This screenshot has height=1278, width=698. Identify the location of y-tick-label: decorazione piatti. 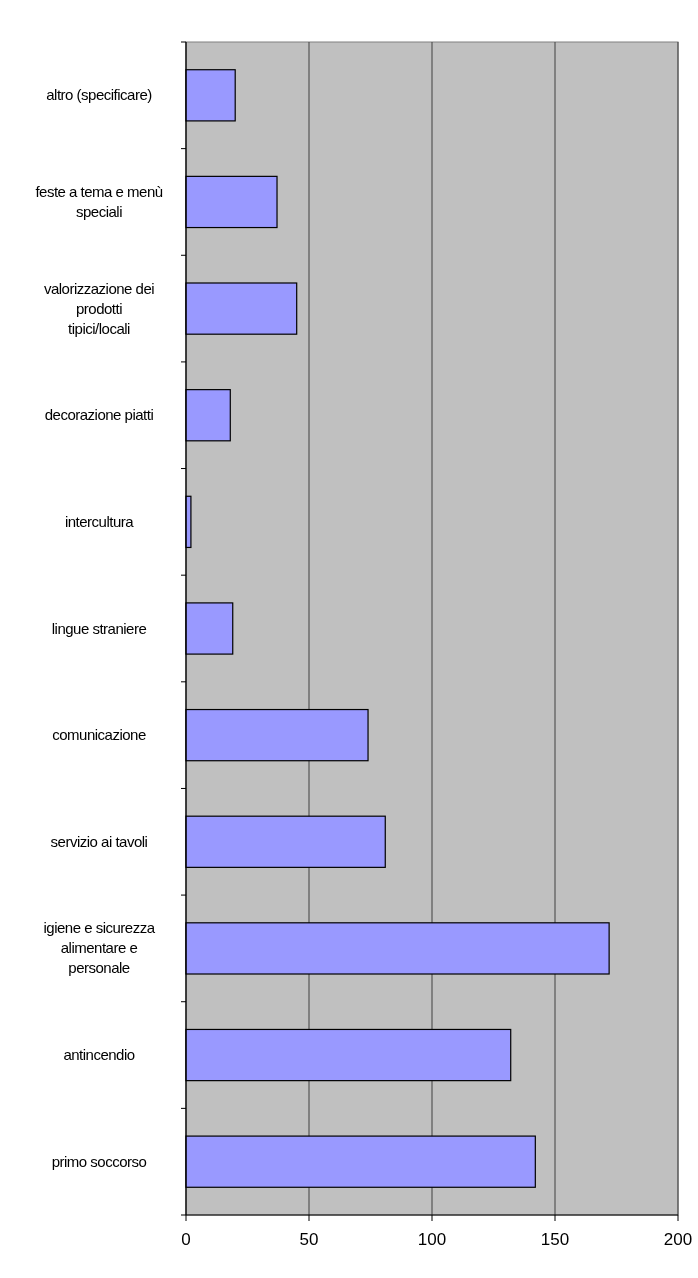
(99, 415).